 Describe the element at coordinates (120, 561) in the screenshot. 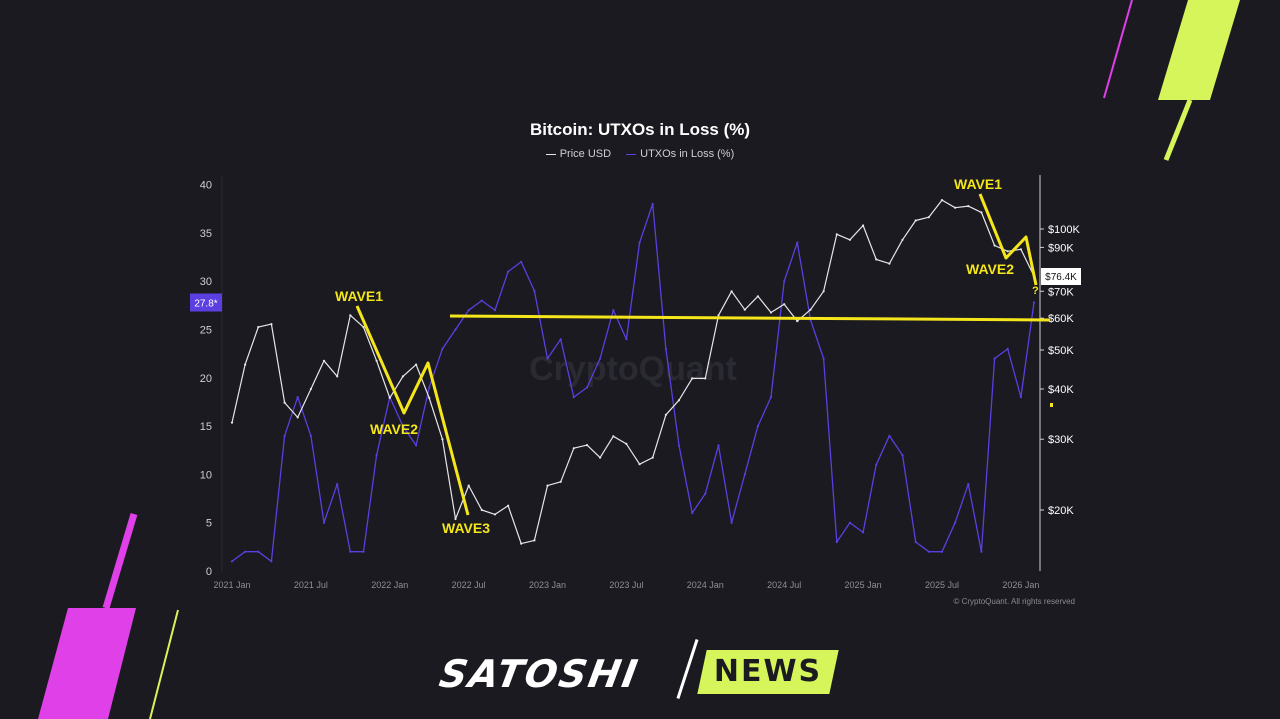

I see `decor-magenta-wick` at that location.